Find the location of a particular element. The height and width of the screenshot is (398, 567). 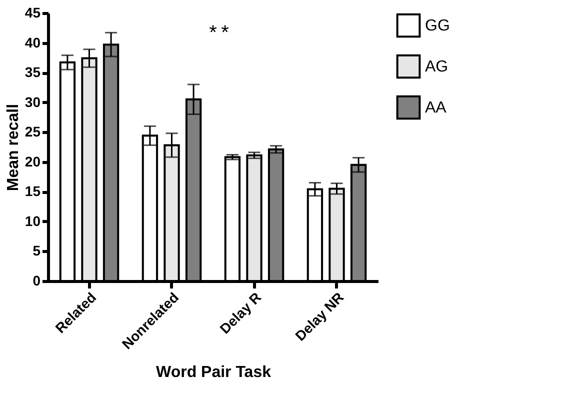

legend-label: GG is located at coordinates (437, 26).